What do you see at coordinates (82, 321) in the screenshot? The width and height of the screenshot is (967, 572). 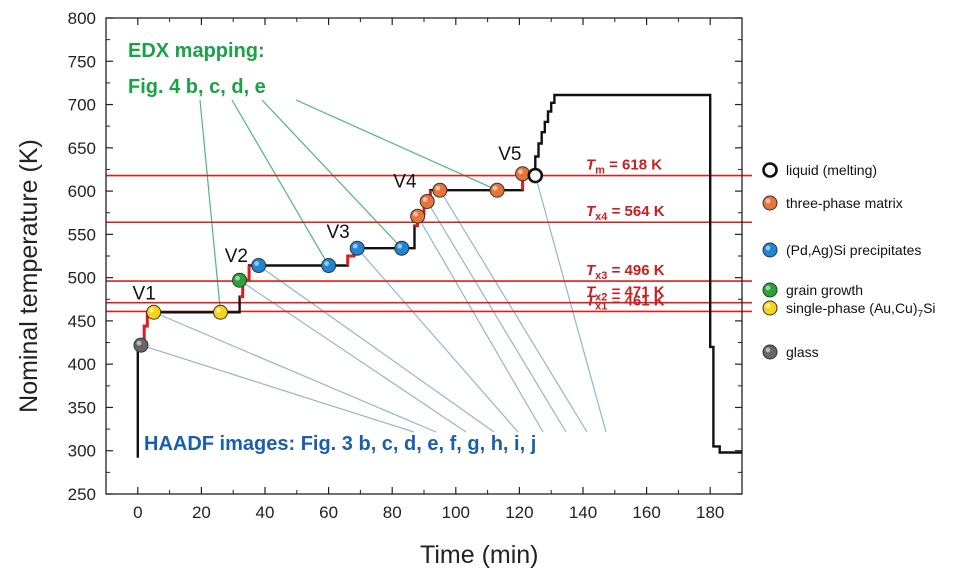 I see `y-tick-label: 450` at bounding box center [82, 321].